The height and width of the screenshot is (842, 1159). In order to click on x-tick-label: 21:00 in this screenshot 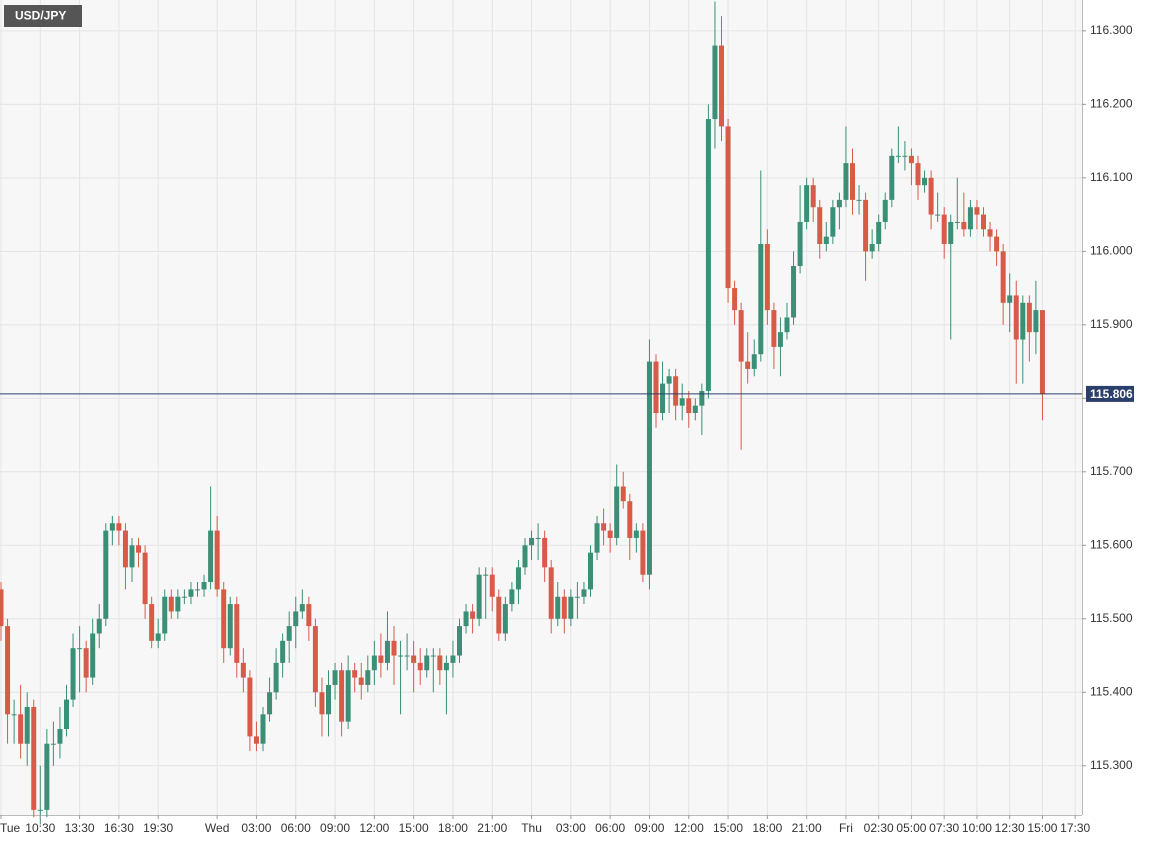, I will do `click(807, 828)`.